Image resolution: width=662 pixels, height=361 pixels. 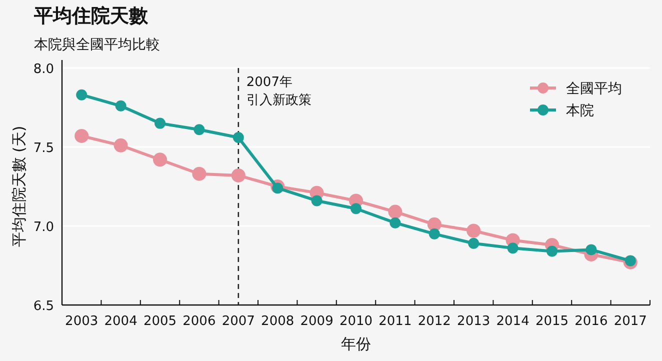 I want to click on legend-label: 本院, so click(x=580, y=111).